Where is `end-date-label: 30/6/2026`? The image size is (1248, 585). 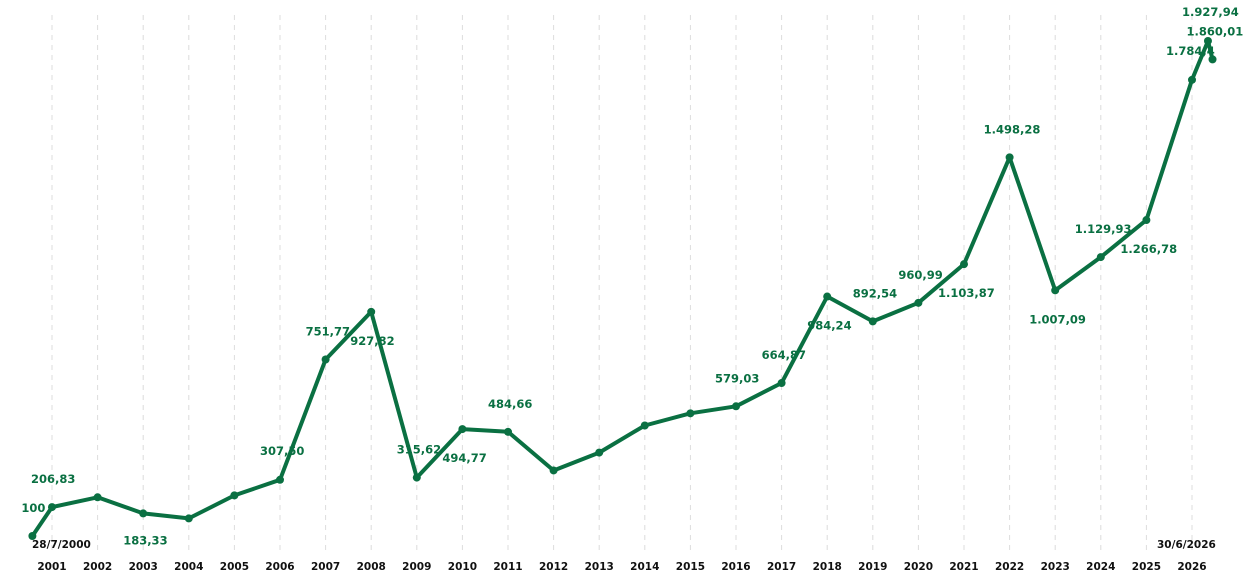 end-date-label: 30/6/2026 is located at coordinates (1186, 545).